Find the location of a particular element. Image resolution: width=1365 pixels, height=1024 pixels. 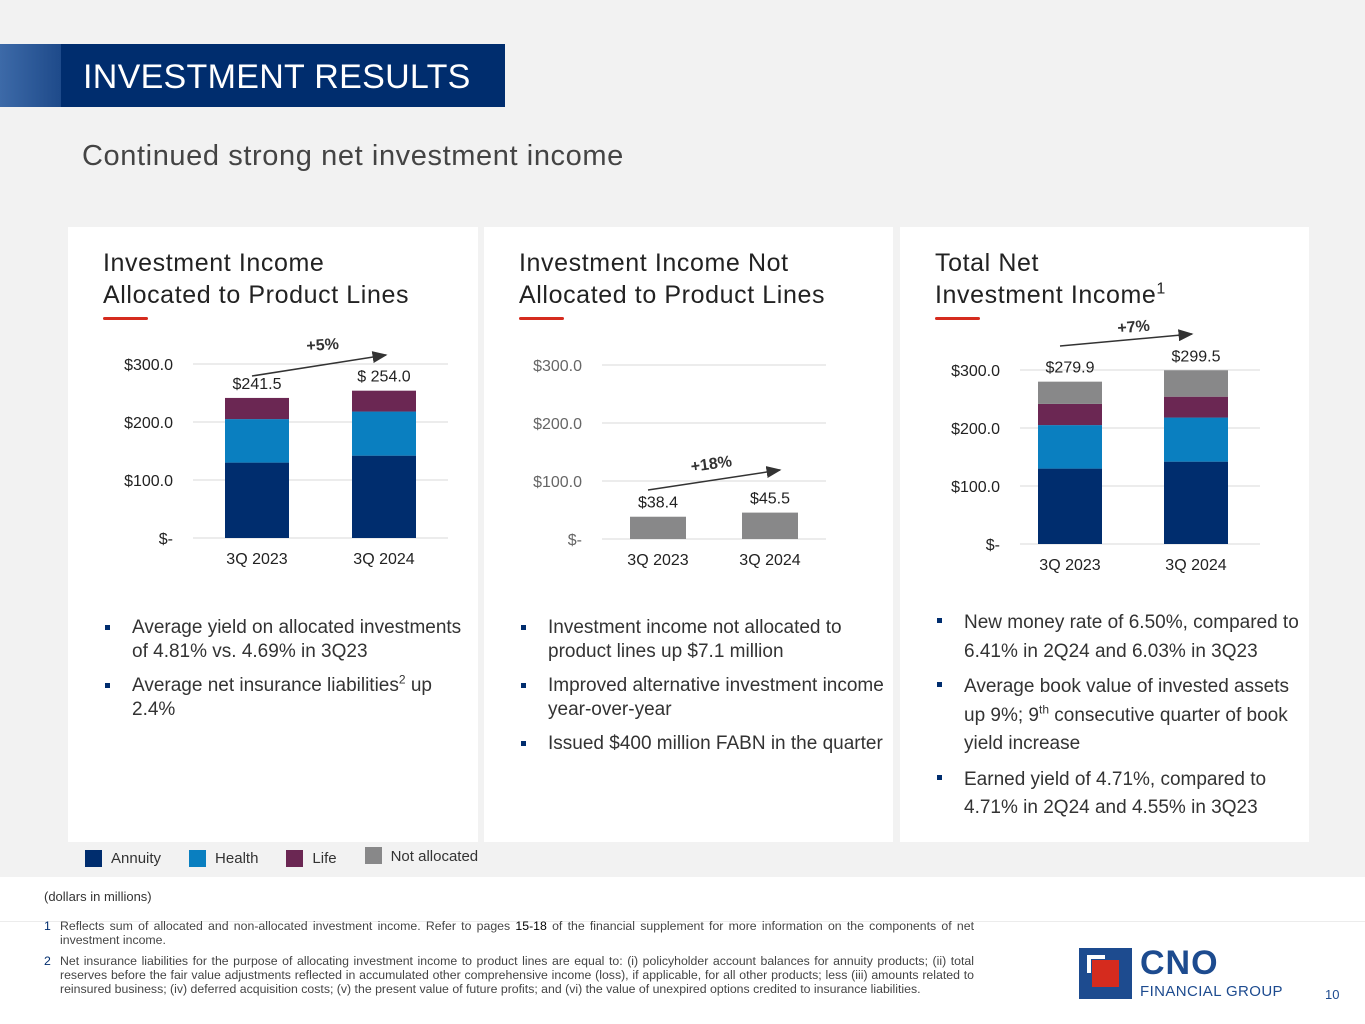

footer-divider is located at coordinates (682, 921).